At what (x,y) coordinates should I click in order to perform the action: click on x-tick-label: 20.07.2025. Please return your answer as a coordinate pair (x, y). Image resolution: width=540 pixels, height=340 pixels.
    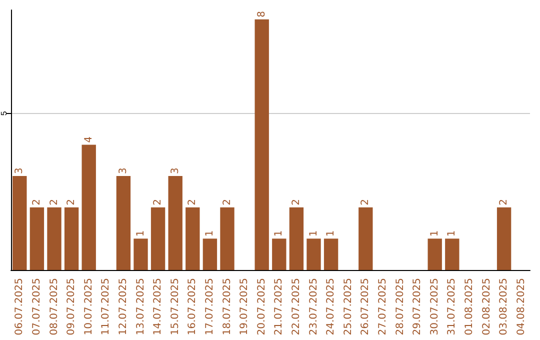
    Looking at the image, I should click on (262, 307).